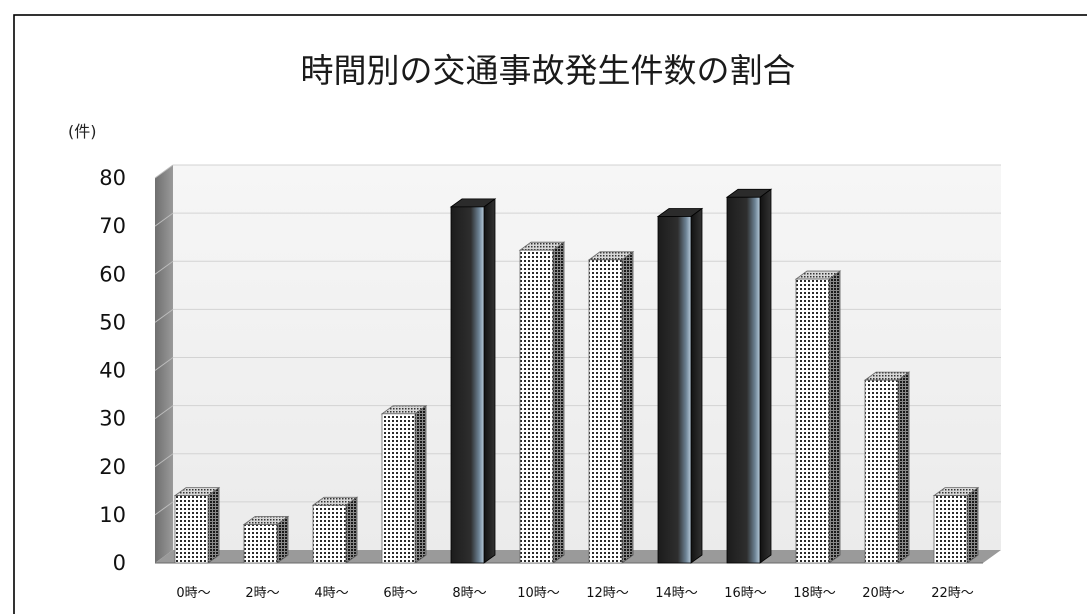 Image resolution: width=1087 pixels, height=614 pixels. Describe the element at coordinates (262, 593) in the screenshot. I see `x-tick-label: 2時～` at that location.